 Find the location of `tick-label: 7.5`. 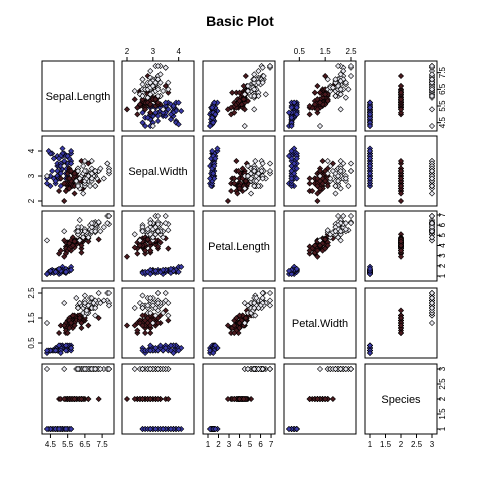

tick-label: 7.5 is located at coordinates (103, 444).